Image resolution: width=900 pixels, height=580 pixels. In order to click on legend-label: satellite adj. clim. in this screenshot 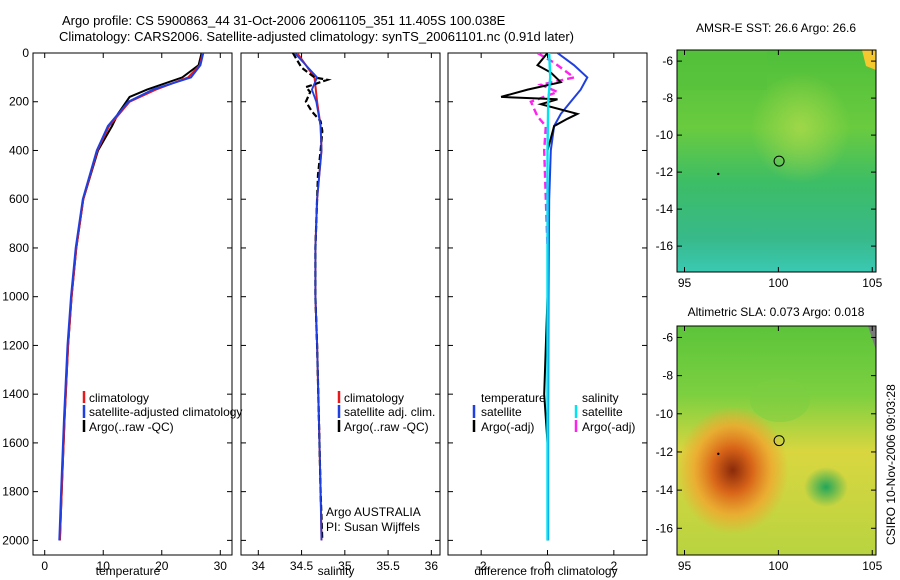, I will do `click(389, 412)`.